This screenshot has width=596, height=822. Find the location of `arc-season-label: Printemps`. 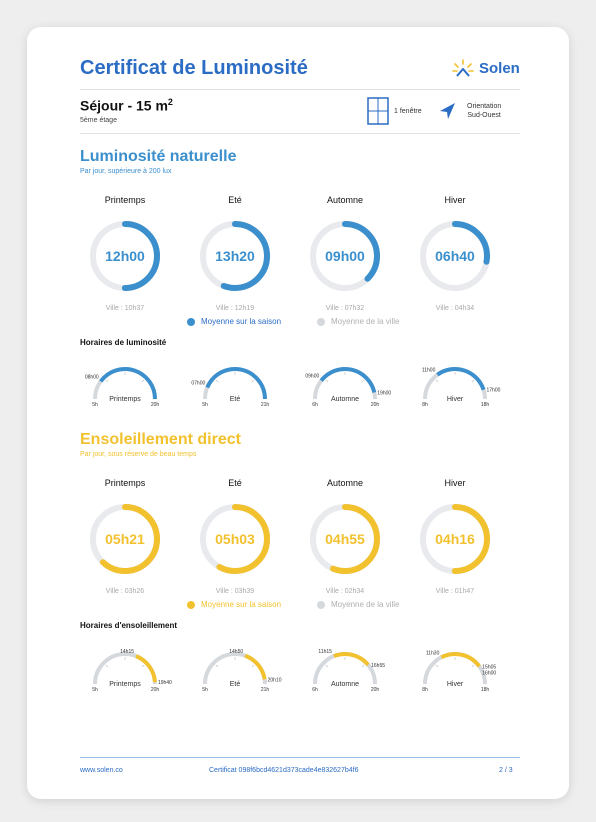

arc-season-label: Printemps is located at coordinates (125, 684).